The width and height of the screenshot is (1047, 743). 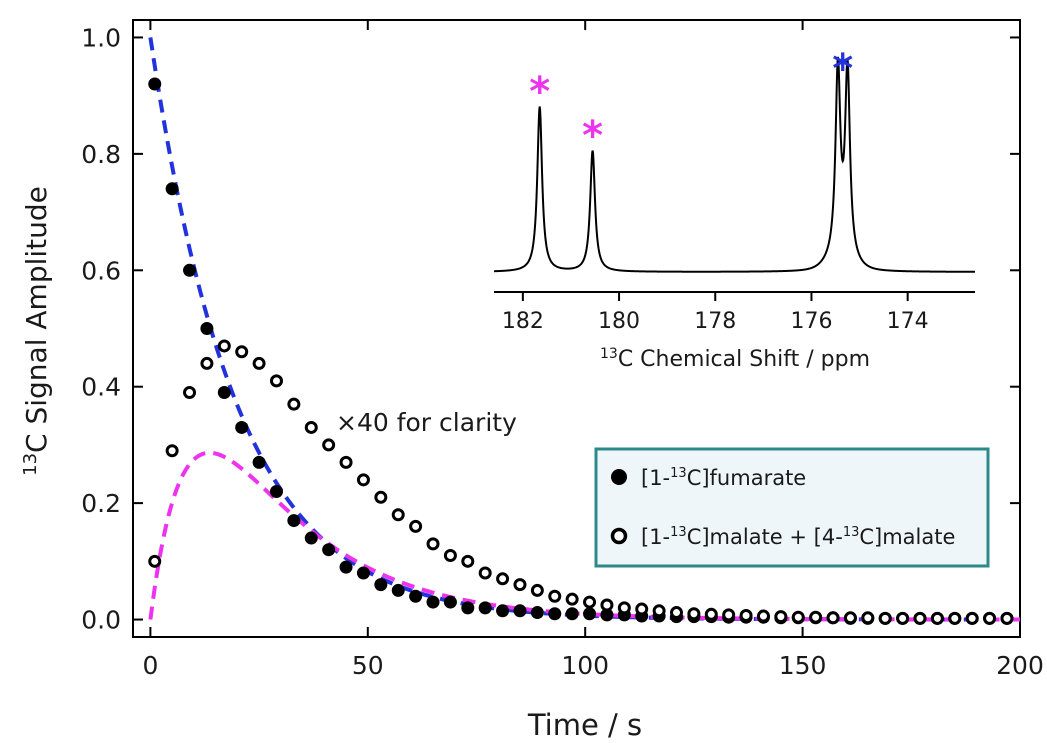 I want to click on inset-x-axis-label: 13C Chemical Shift / ppm, so click(x=735, y=359).